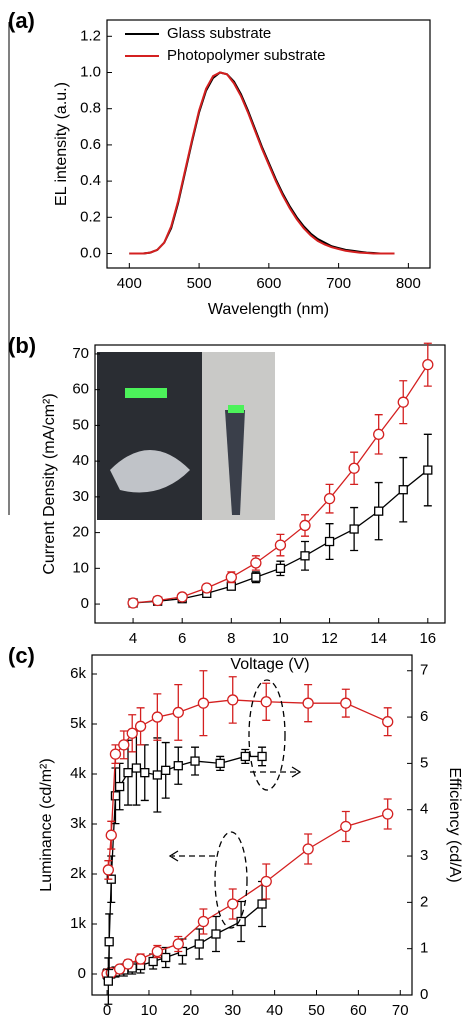 The image size is (473, 1023). What do you see at coordinates (454, 824) in the screenshot?
I see `y2-axis-label: Efficiency (cd/A)` at bounding box center [454, 824].